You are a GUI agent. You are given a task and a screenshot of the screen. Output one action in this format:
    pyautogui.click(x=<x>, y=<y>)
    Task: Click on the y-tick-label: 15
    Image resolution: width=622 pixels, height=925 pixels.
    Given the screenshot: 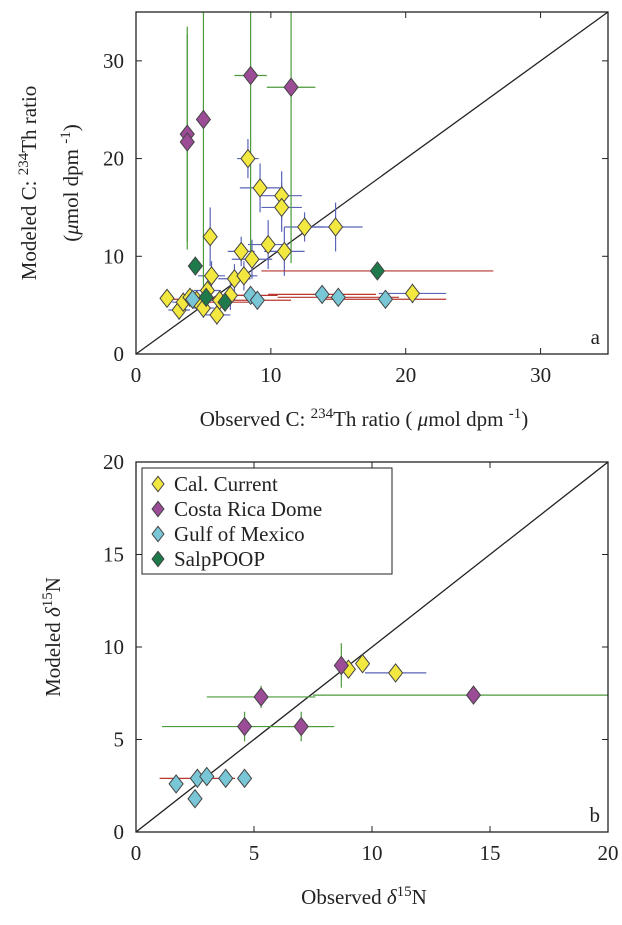 What is the action you would take?
    pyautogui.click(x=113, y=555)
    